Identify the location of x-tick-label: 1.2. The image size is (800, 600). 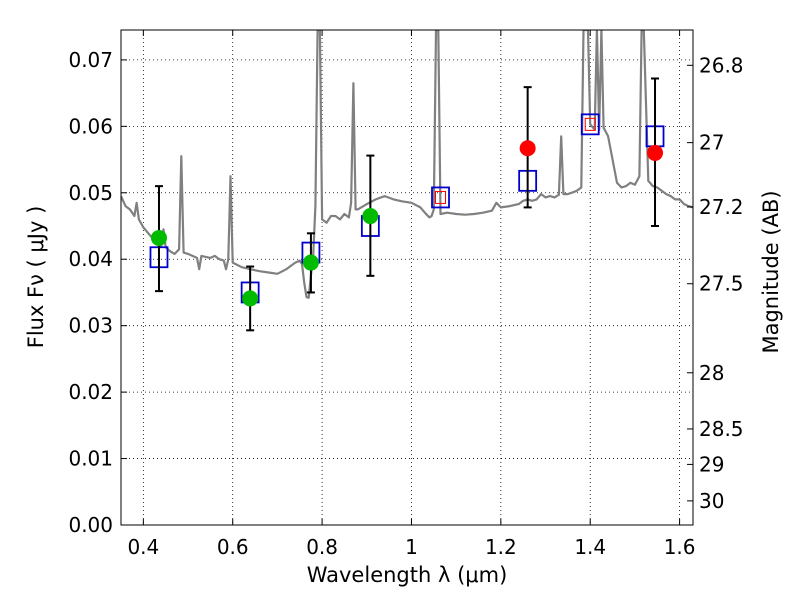
(501, 547).